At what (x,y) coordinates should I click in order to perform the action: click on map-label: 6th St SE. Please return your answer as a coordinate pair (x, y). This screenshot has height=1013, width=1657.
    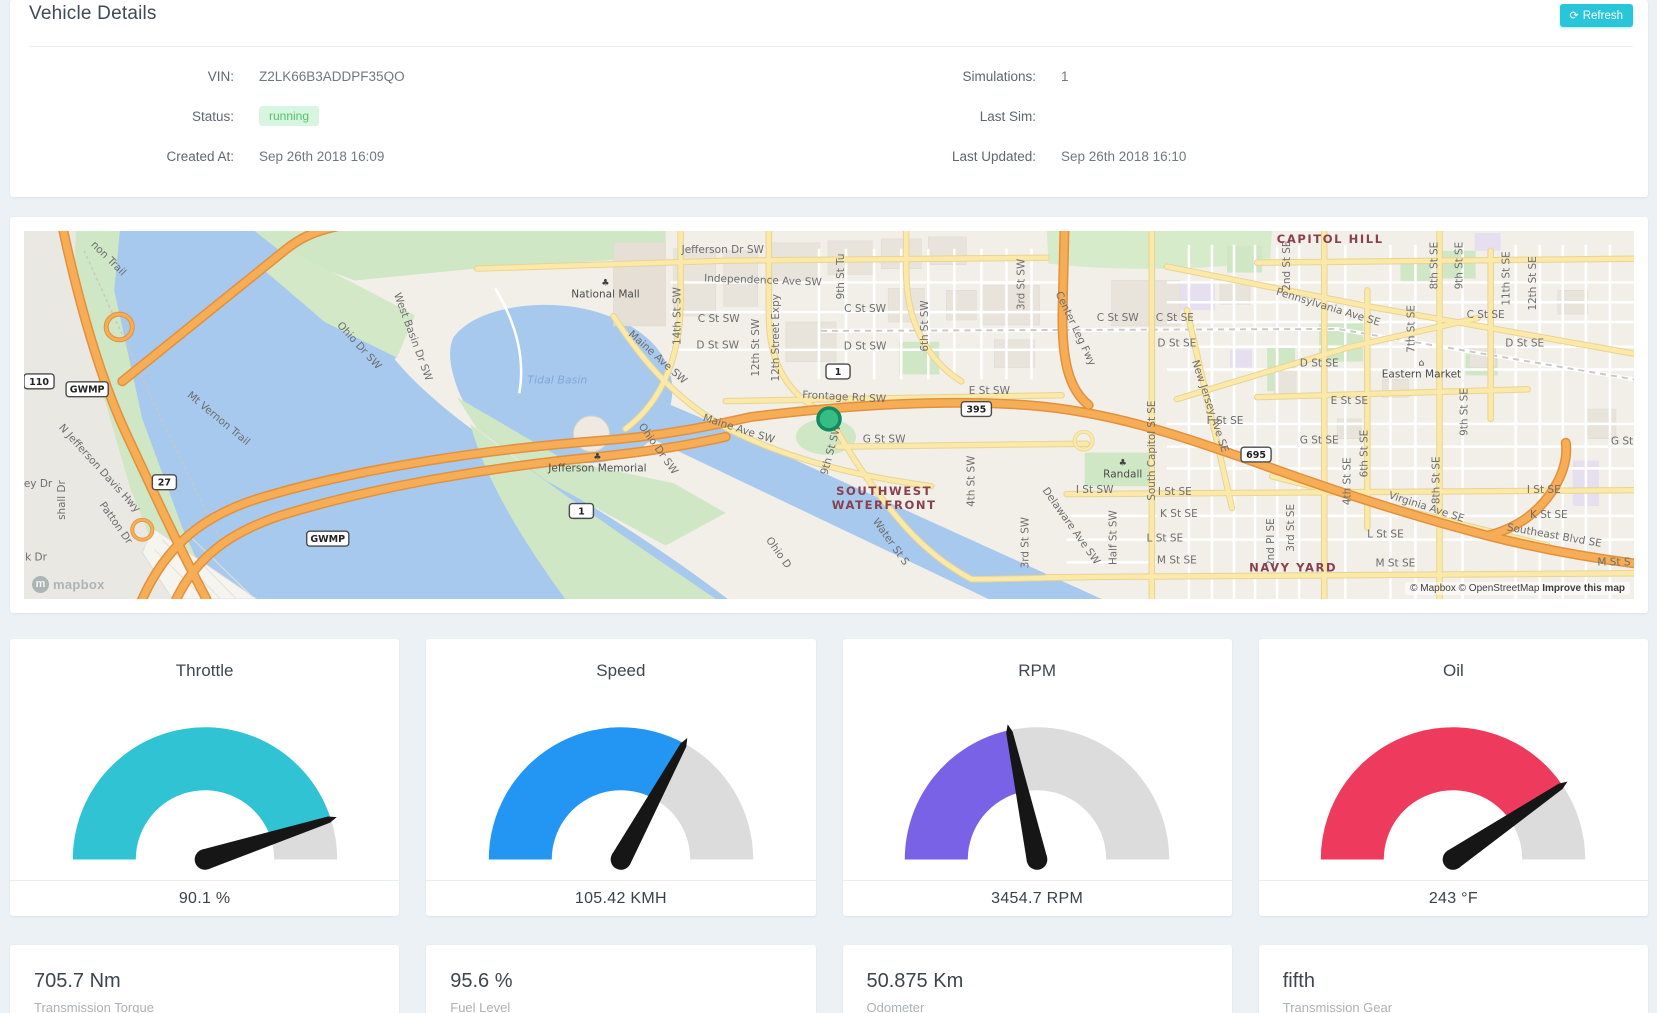
    Looking at the image, I should click on (1364, 454).